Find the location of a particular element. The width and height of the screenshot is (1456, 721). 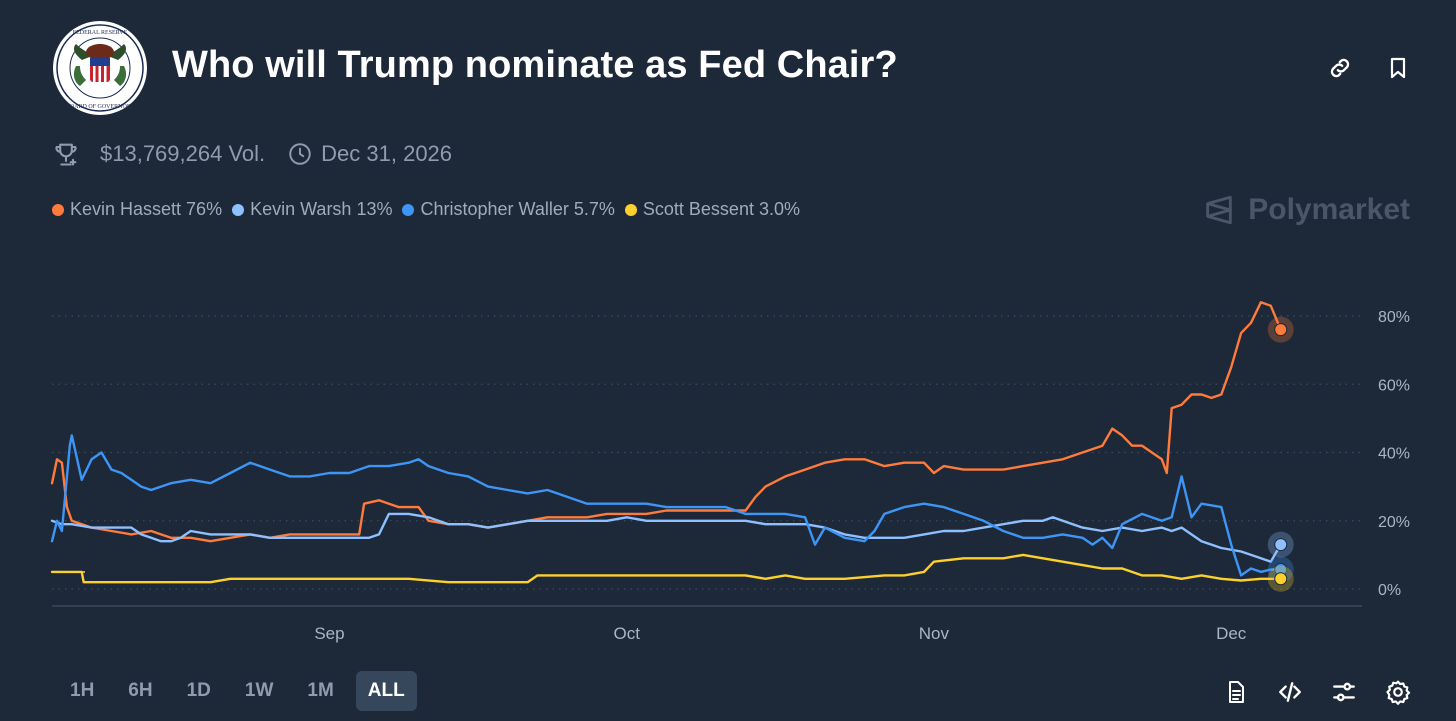

polymarket-watermark: Polymarket is located at coordinates (1306, 210).